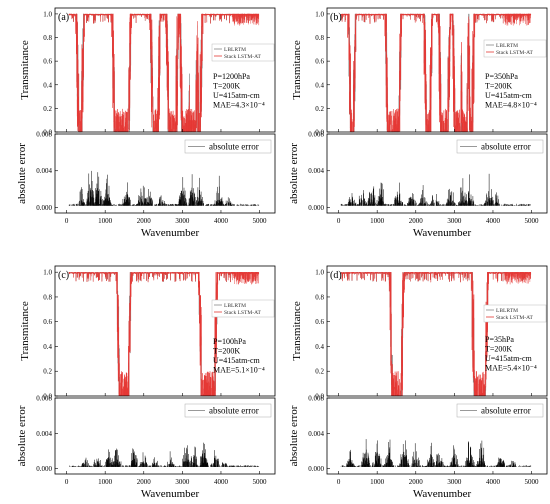 The height and width of the screenshot is (504, 550). What do you see at coordinates (501, 76) in the screenshot?
I see `annotation-line: P=350hPa` at bounding box center [501, 76].